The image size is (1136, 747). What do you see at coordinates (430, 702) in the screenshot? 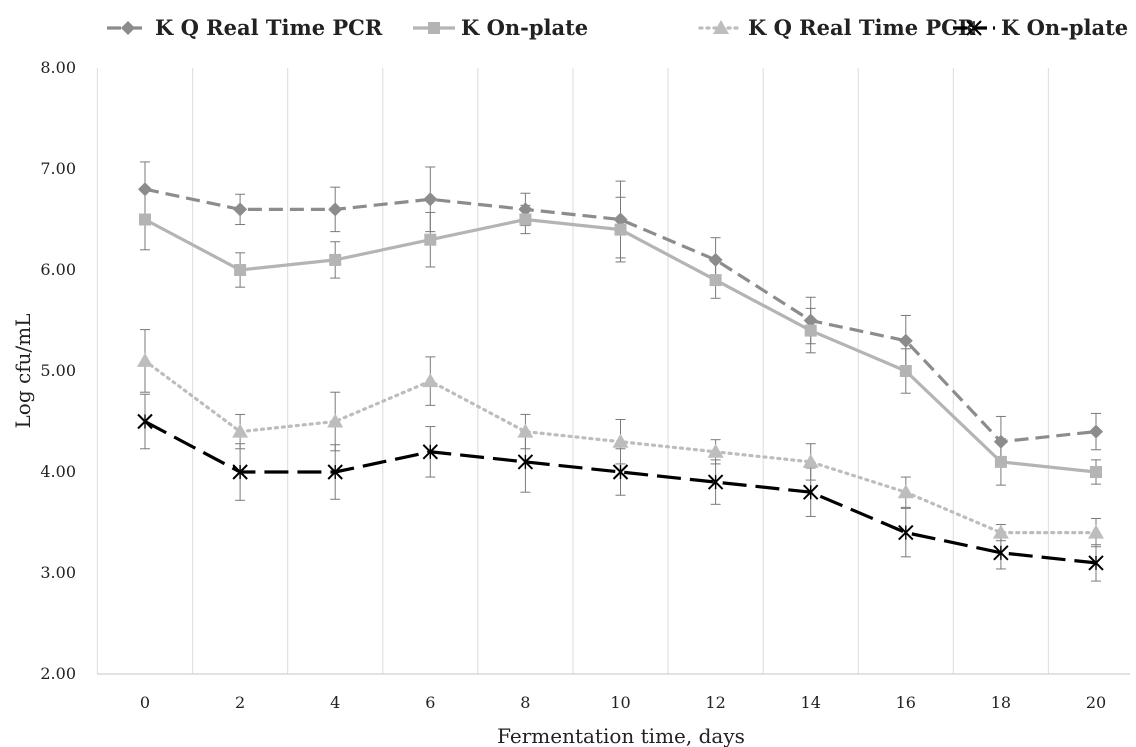
I see `x-tick-label: 6` at bounding box center [430, 702].